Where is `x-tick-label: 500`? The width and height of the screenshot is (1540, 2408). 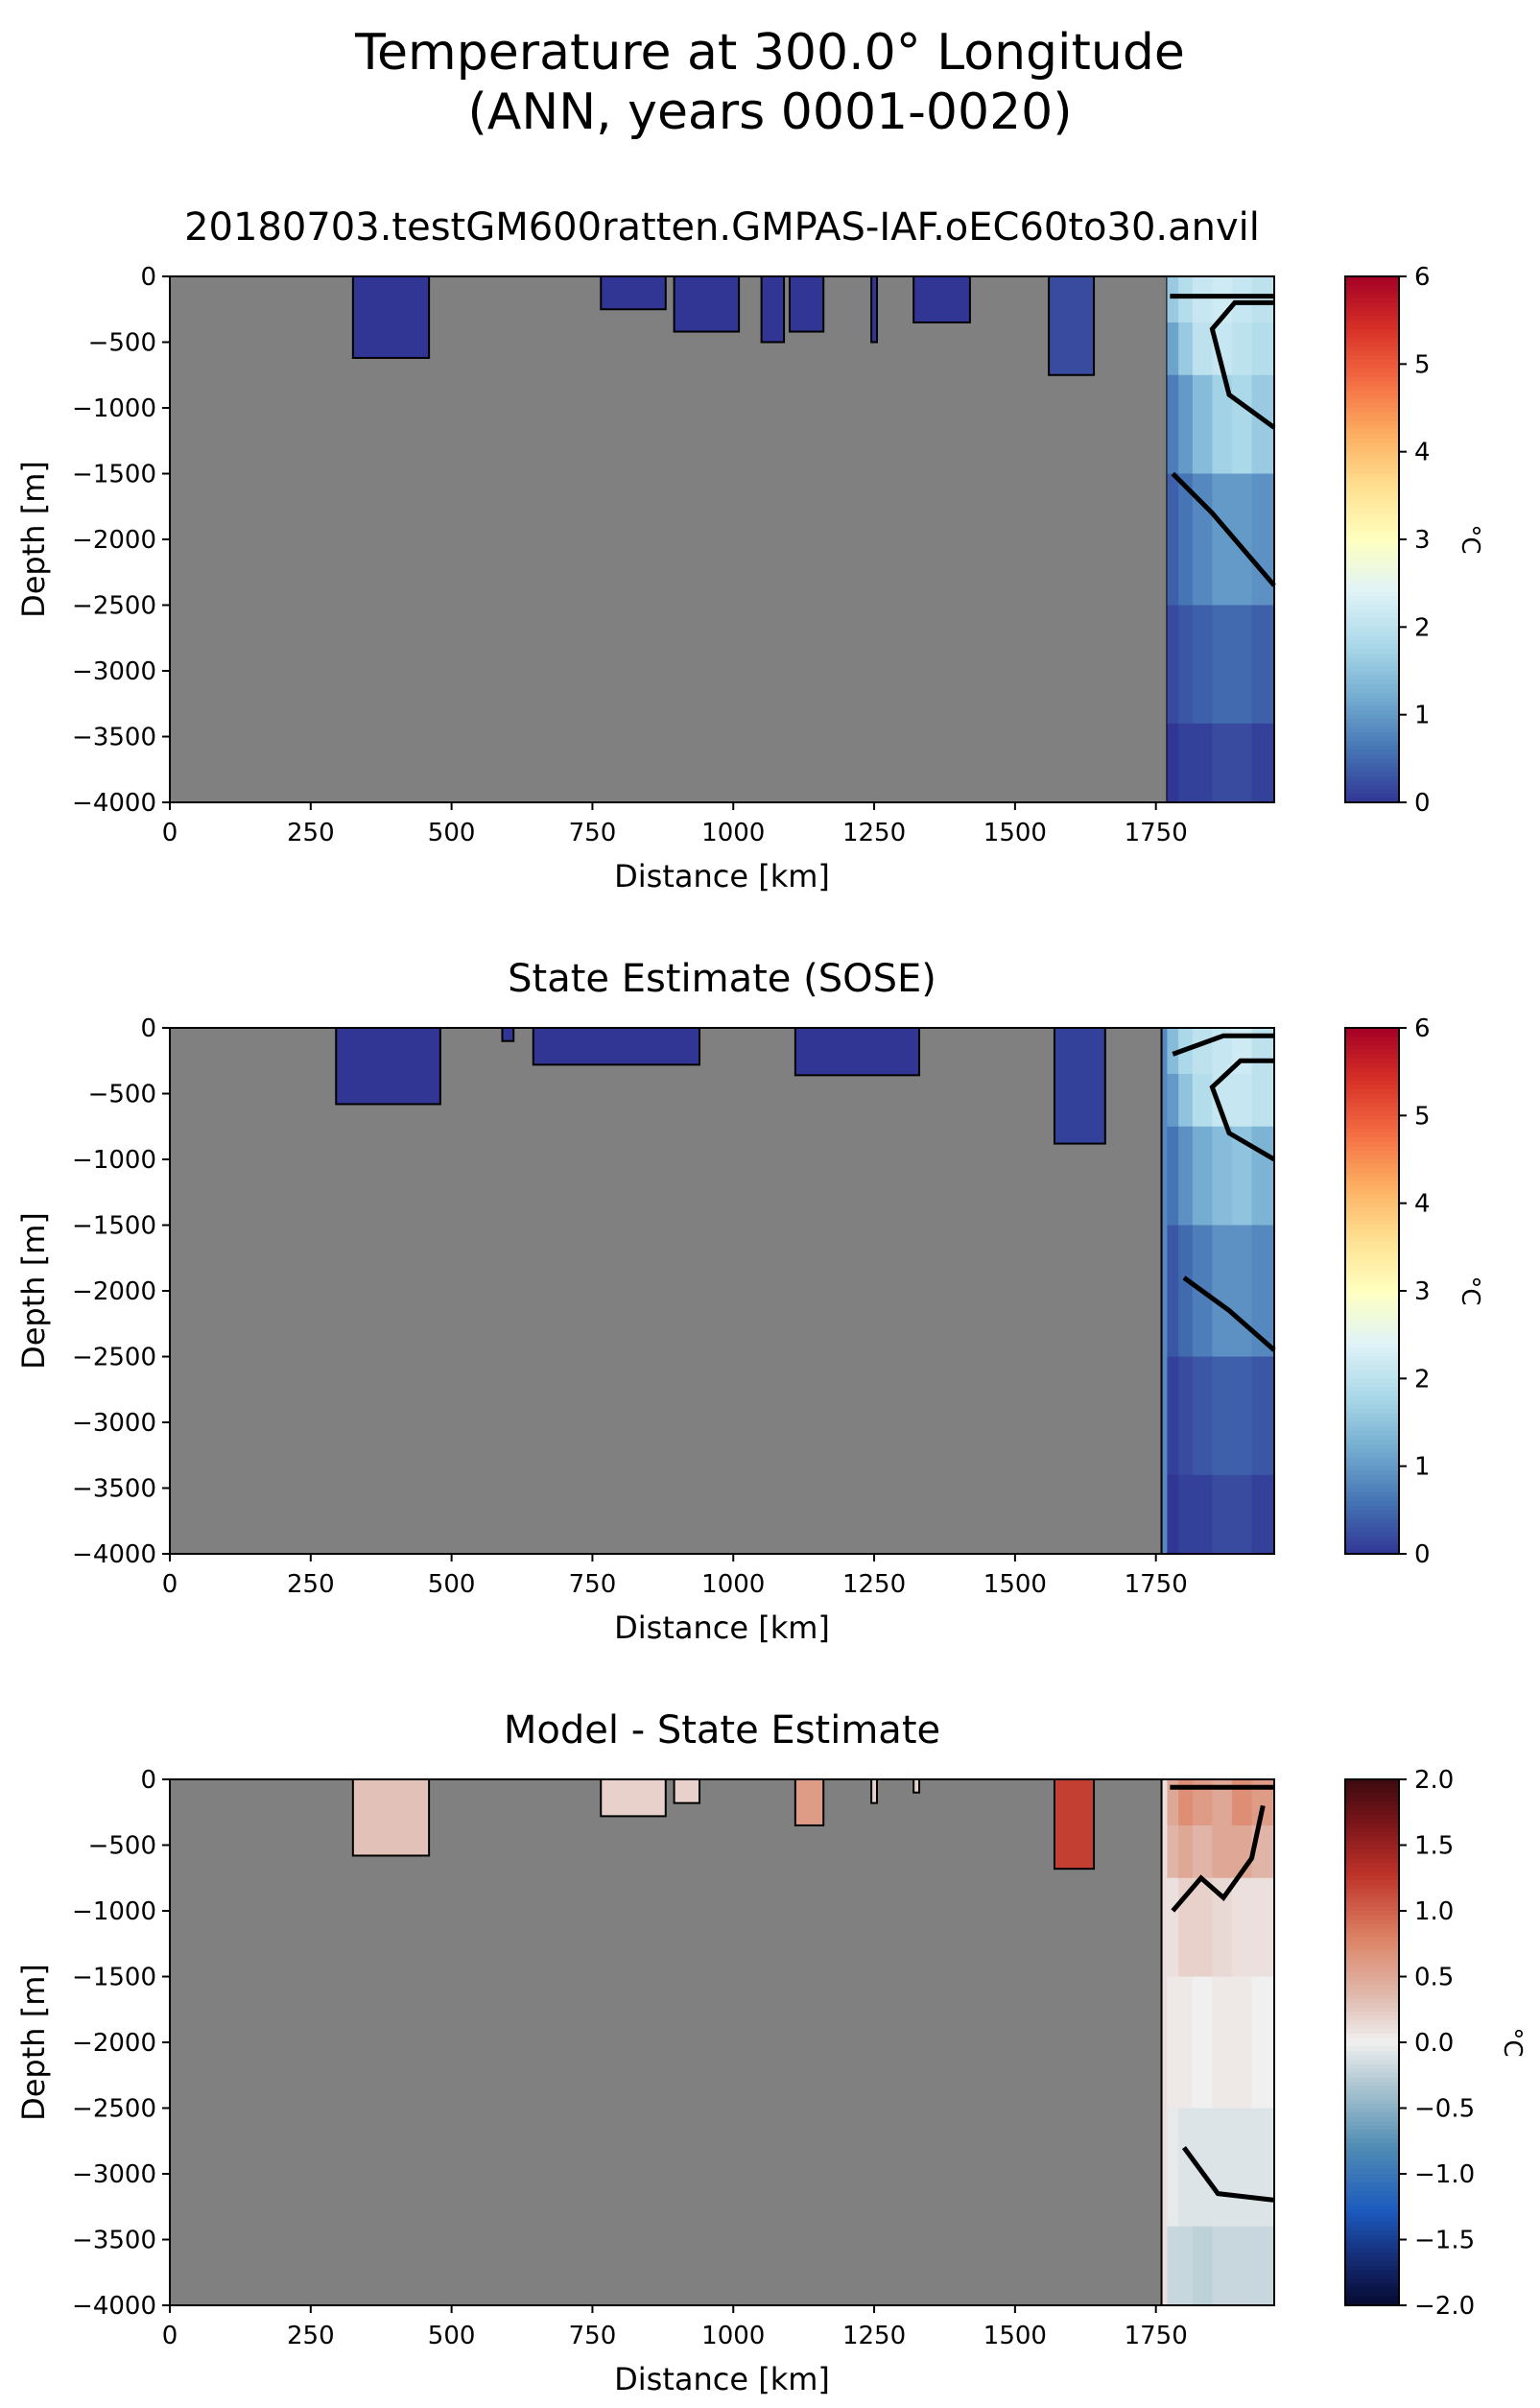 x-tick-label: 500 is located at coordinates (452, 1584).